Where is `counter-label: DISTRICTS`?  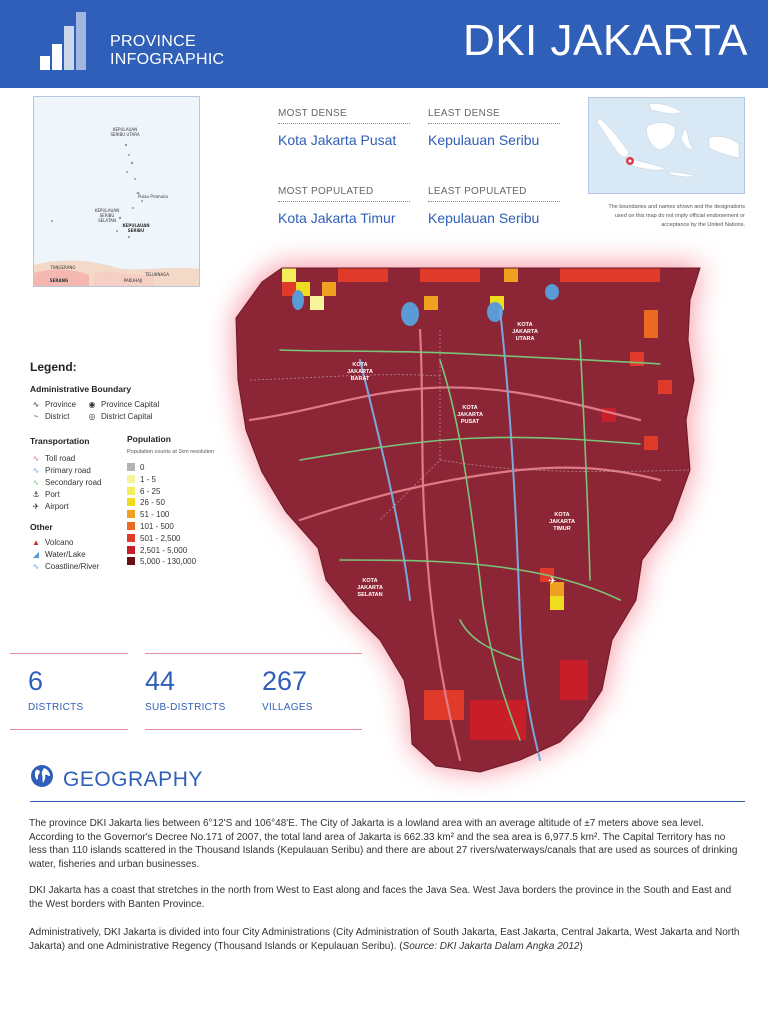 counter-label: DISTRICTS is located at coordinates (56, 707).